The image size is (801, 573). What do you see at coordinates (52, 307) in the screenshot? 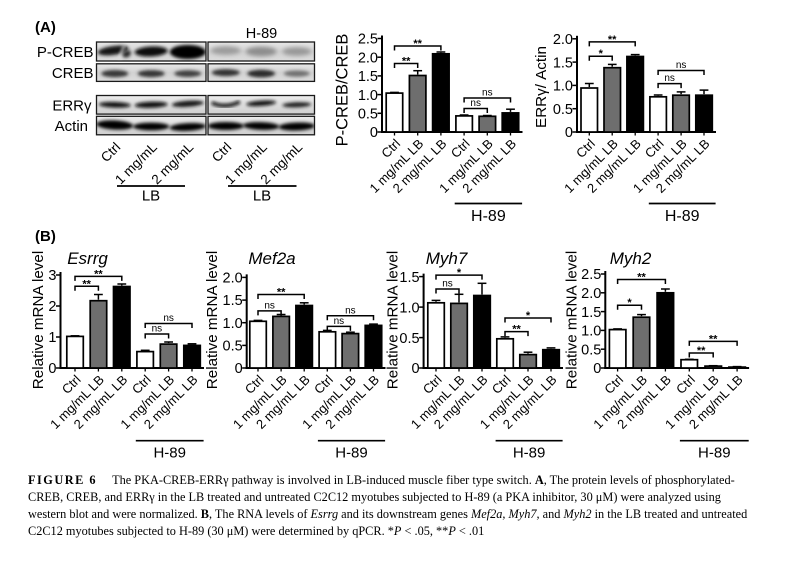
I see `svg-text: 2` at bounding box center [52, 307].